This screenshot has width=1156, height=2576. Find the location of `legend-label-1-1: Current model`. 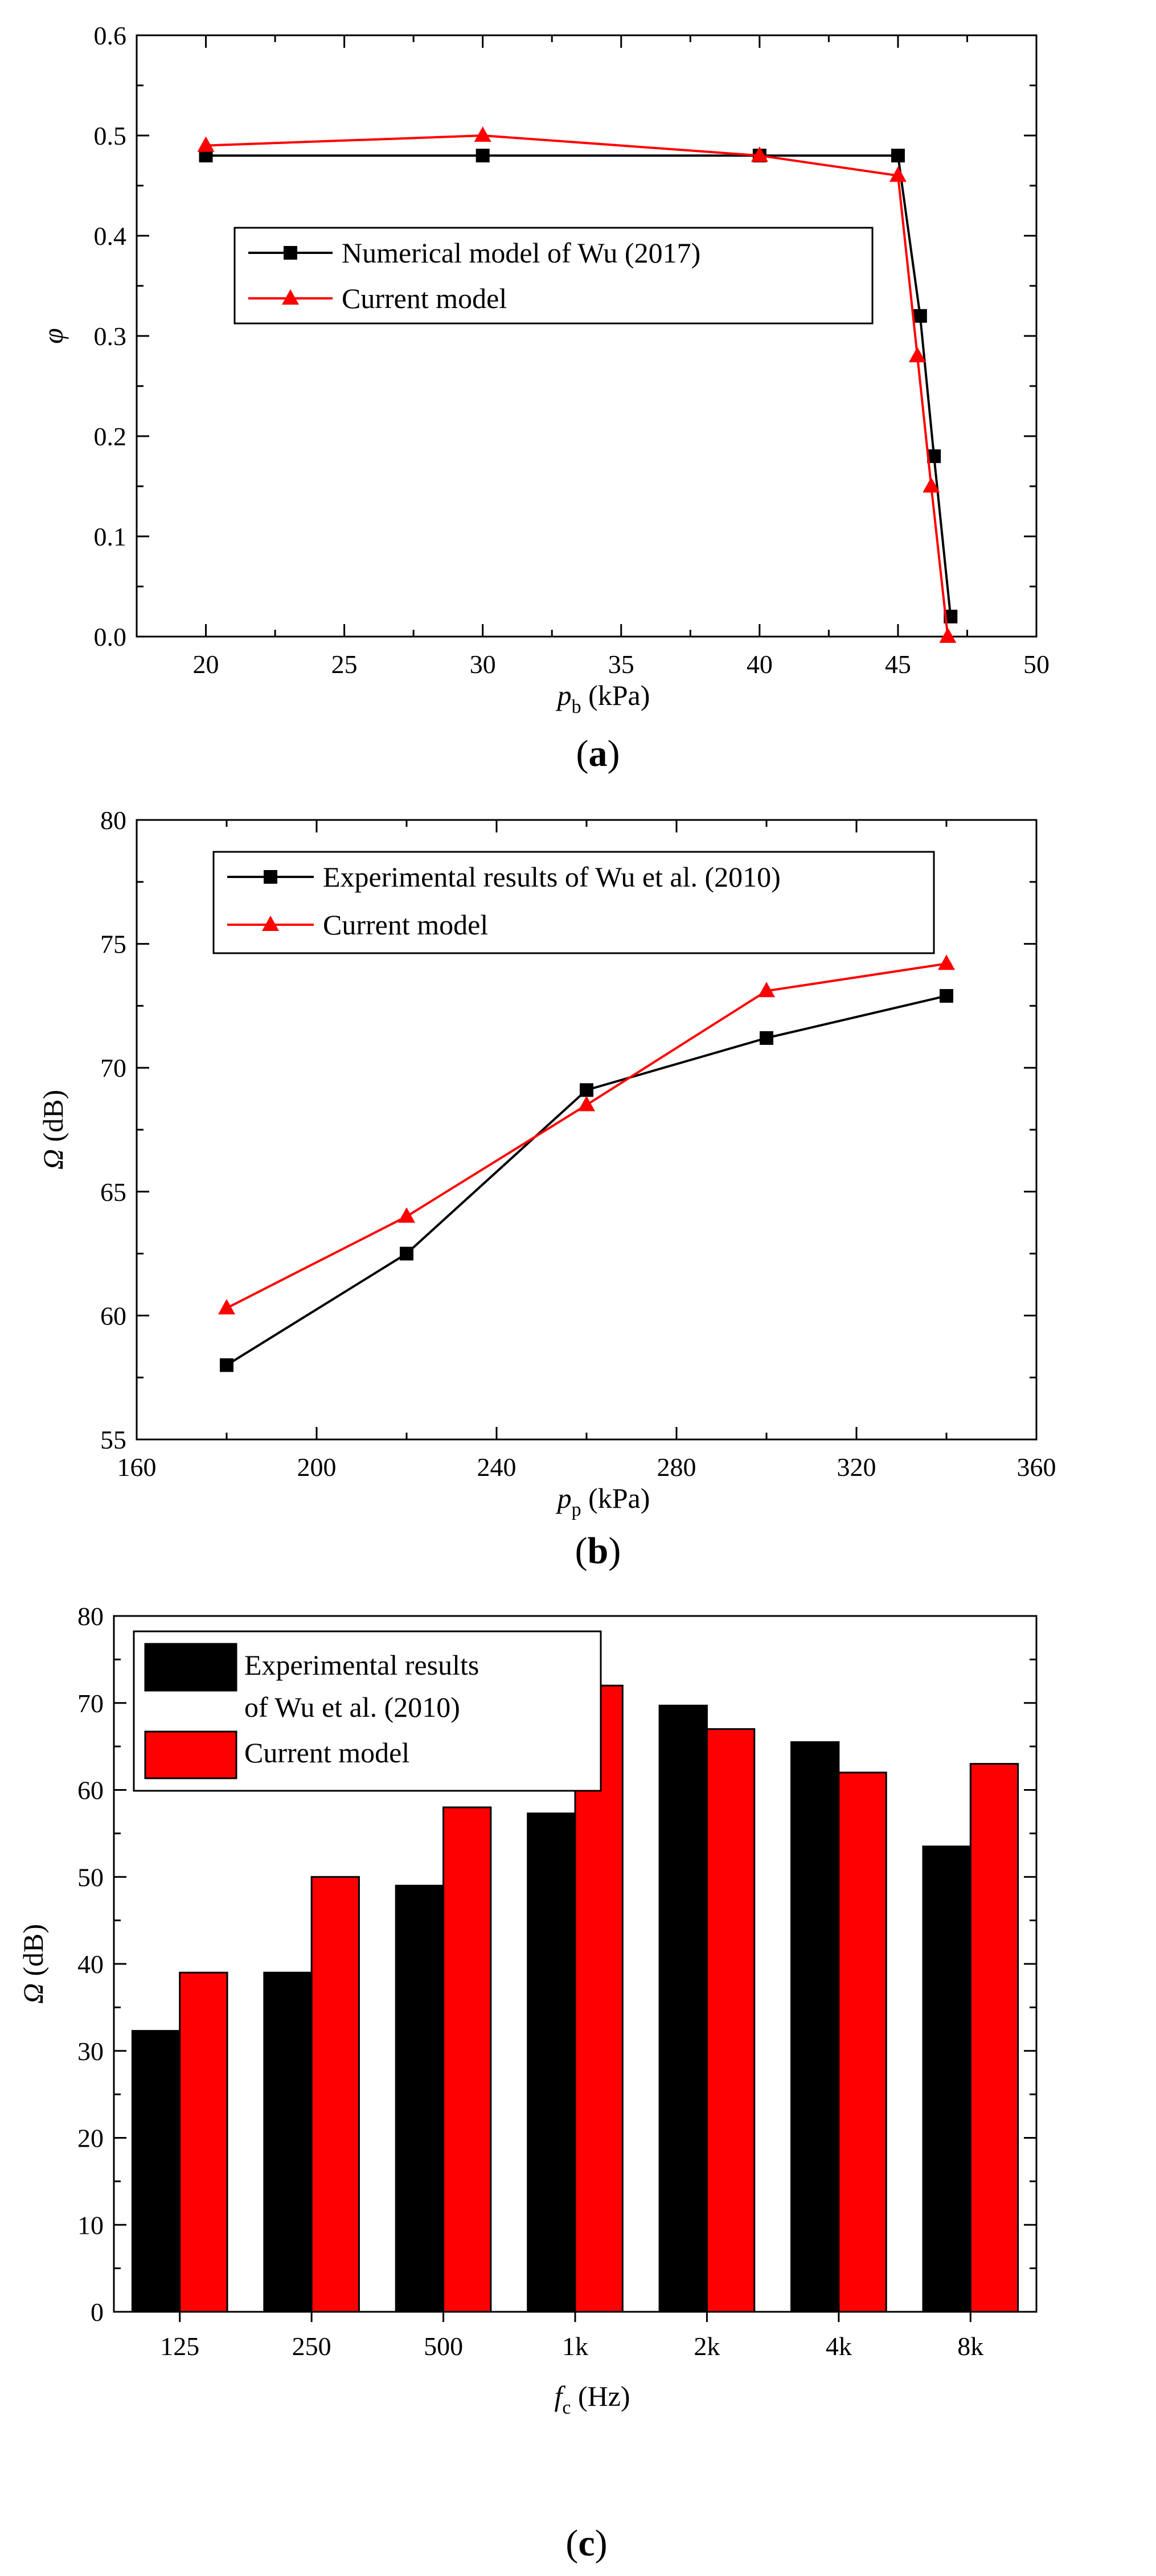

legend-label-1-1: Current model is located at coordinates (405, 925).